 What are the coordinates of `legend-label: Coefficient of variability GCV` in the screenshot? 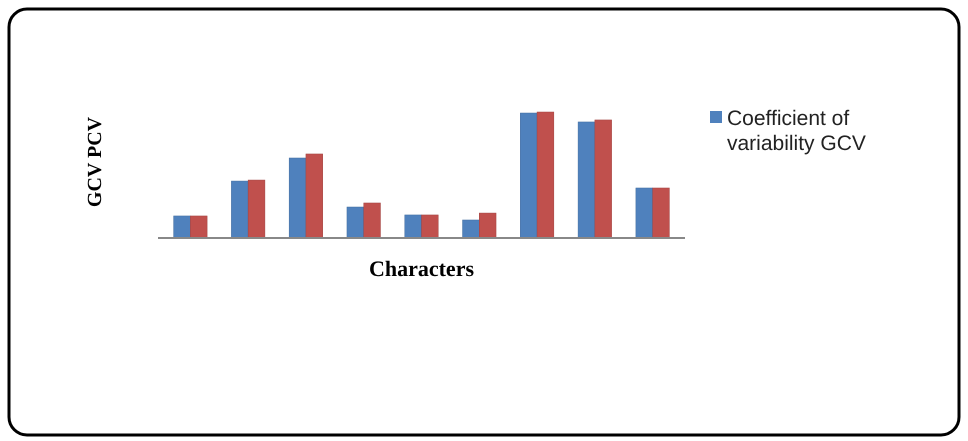 It's located at (796, 131).